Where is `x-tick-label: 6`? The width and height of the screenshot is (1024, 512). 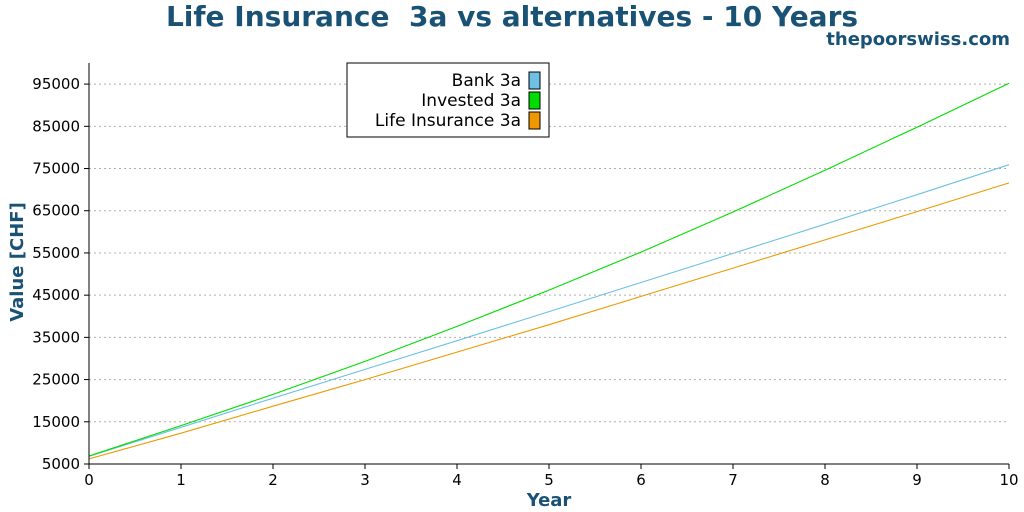 x-tick-label: 6 is located at coordinates (641, 480).